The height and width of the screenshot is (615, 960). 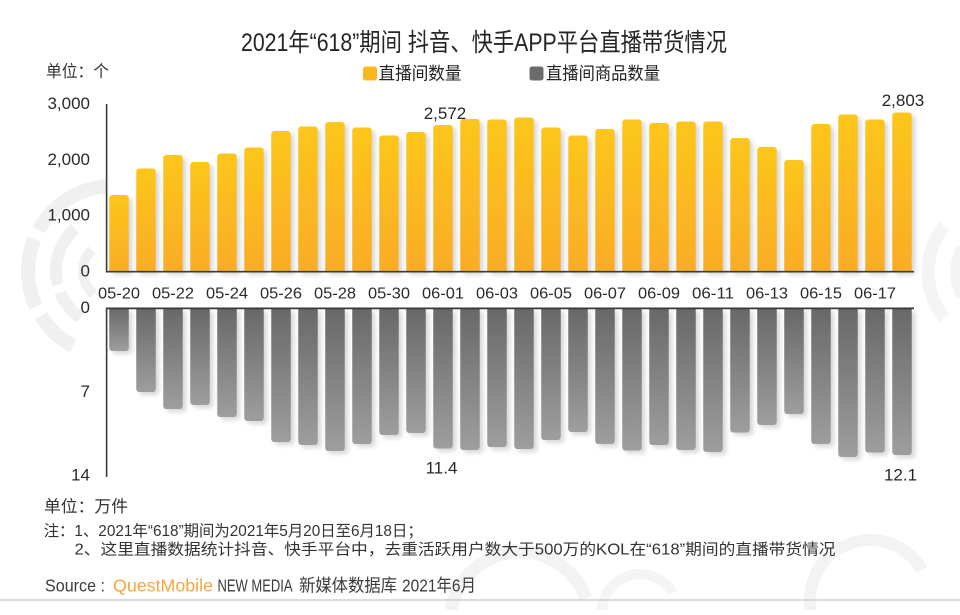 I want to click on svg-text: 06-01, so click(x=443, y=294).